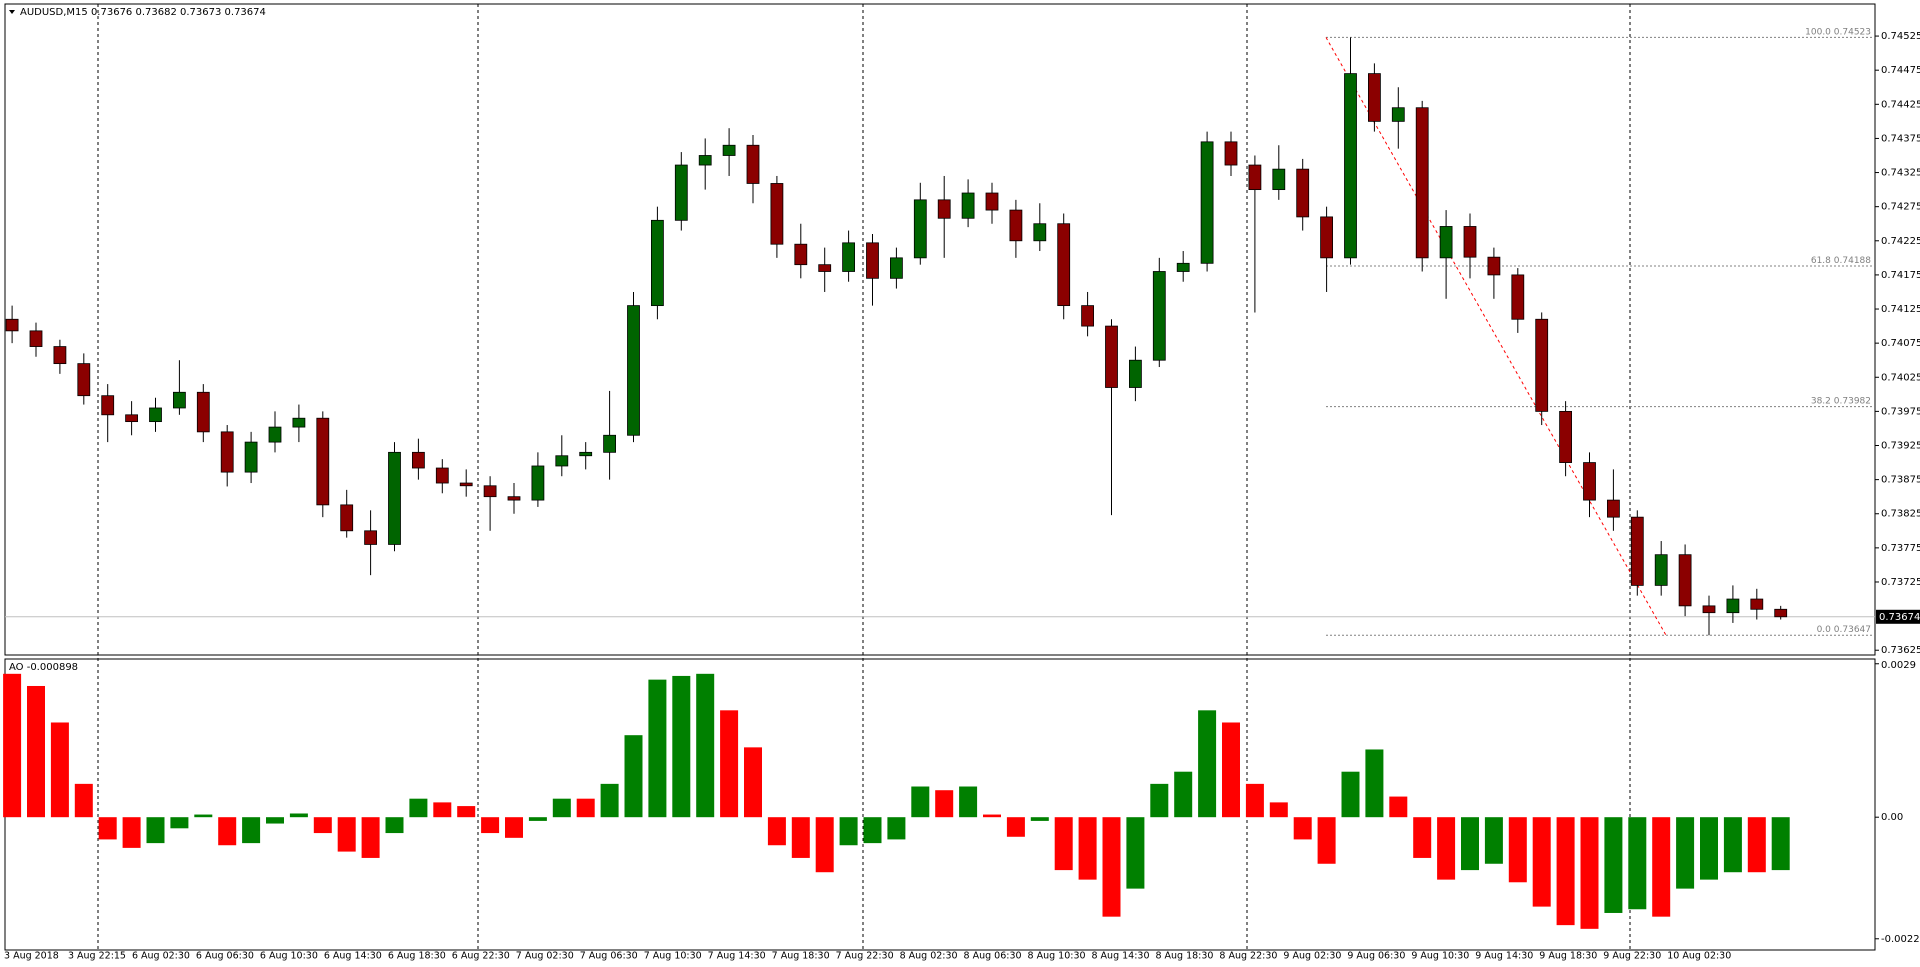 The image size is (1920, 967). What do you see at coordinates (1900, 173) in the screenshot?
I see `y-tick-label: 0.74325` at bounding box center [1900, 173].